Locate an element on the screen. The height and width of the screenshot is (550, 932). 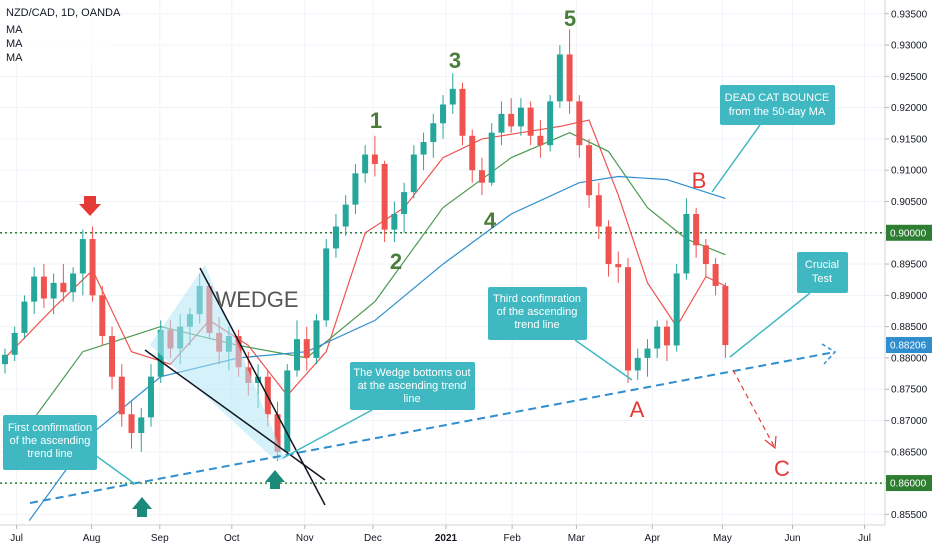
level-badge is located at coordinates (909, 232).